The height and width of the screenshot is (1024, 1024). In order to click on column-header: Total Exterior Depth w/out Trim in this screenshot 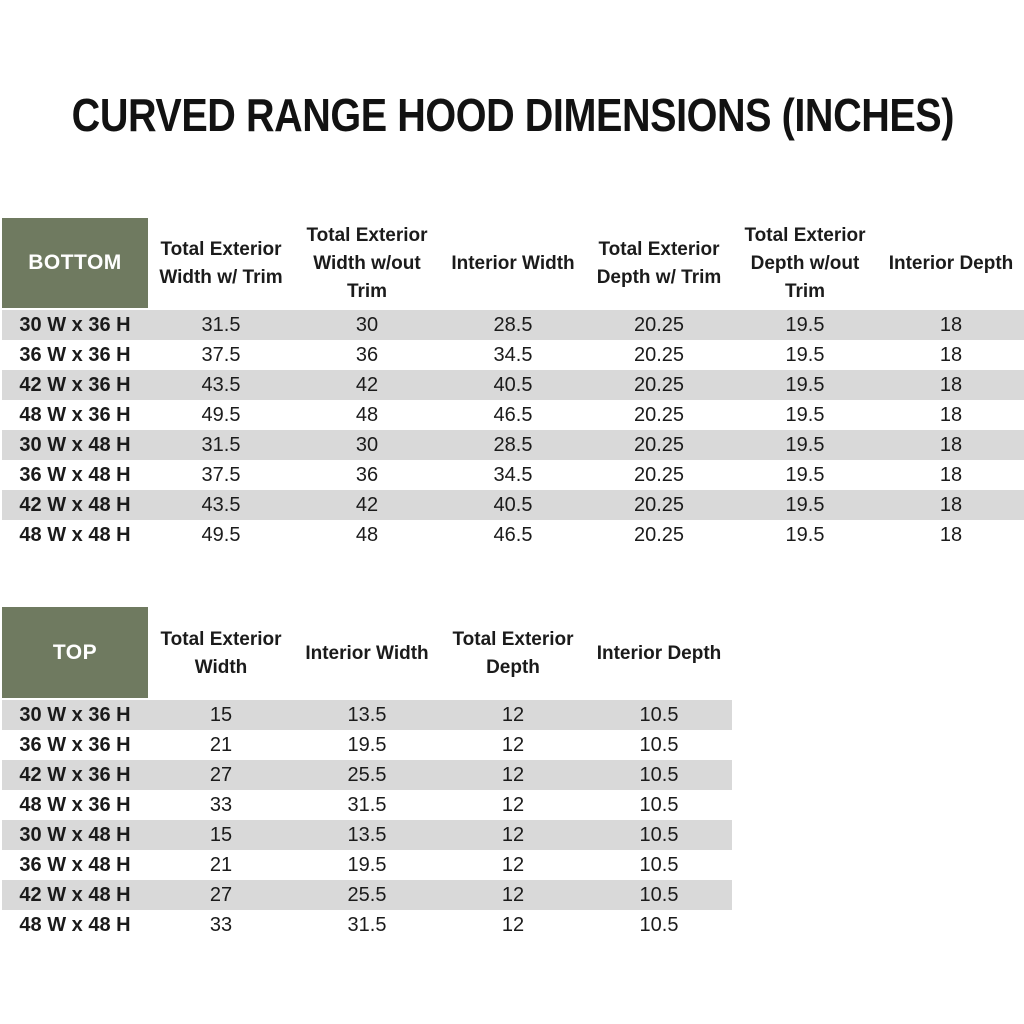, I will do `click(805, 264)`.